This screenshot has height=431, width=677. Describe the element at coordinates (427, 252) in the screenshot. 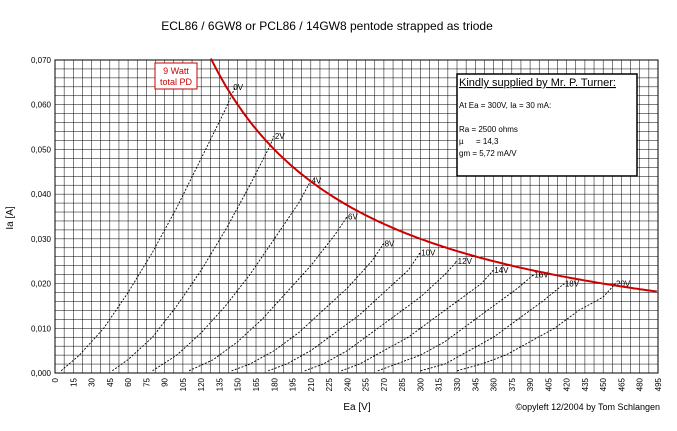

I see `series-label: -10V` at that location.